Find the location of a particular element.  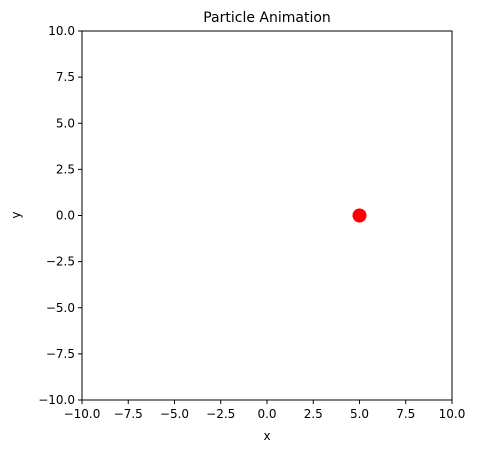

particle-point is located at coordinates (359, 215).